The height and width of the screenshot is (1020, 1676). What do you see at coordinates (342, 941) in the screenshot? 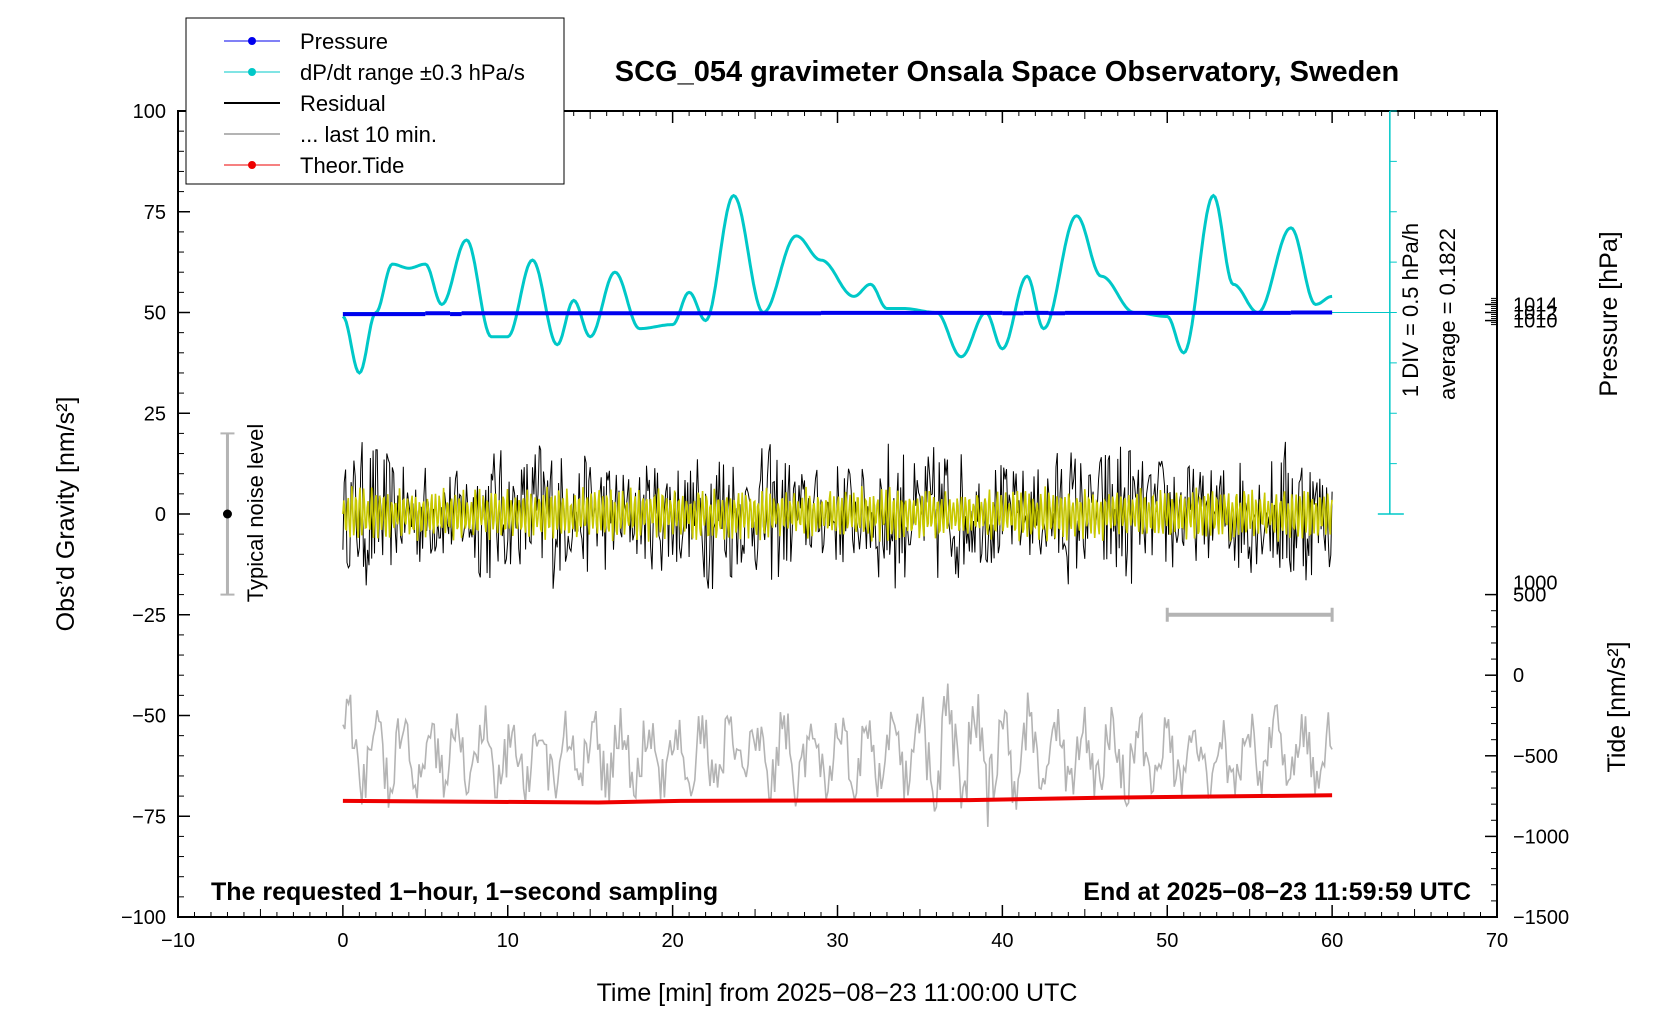
I see `x-tick-label: 0` at bounding box center [342, 941].